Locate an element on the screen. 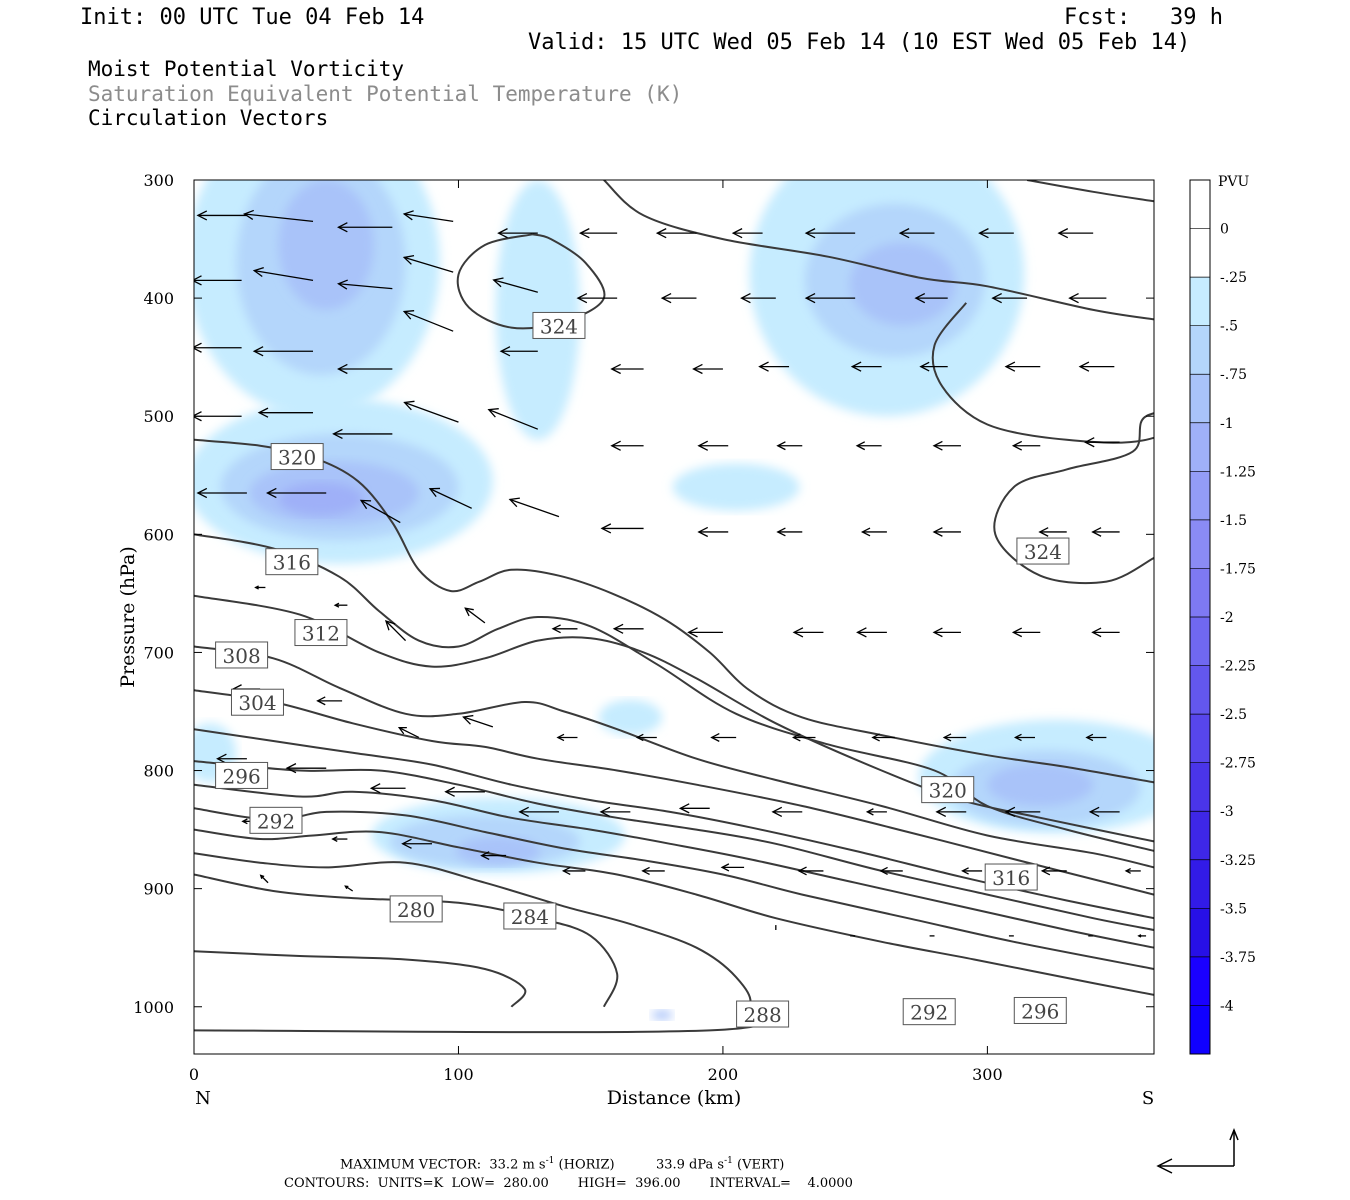 The width and height of the screenshot is (1350, 1200). contour-label: 284 is located at coordinates (530, 916).